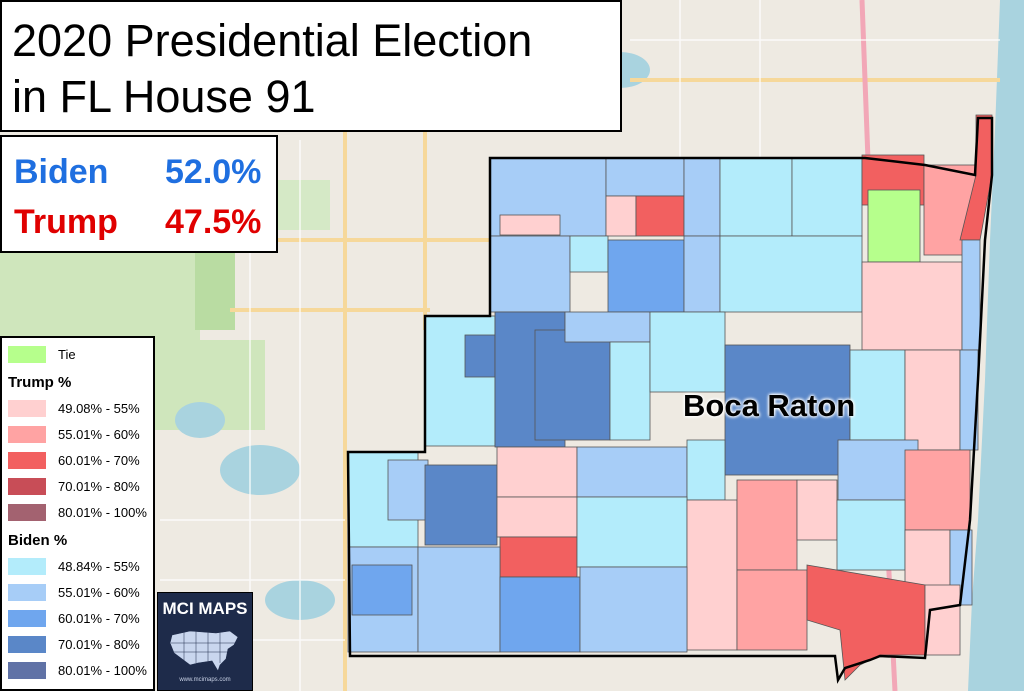 Image resolution: width=1024 pixels, height=691 pixels. Describe the element at coordinates (40, 382) in the screenshot. I see `legend-trump-header: Trump %` at that location.